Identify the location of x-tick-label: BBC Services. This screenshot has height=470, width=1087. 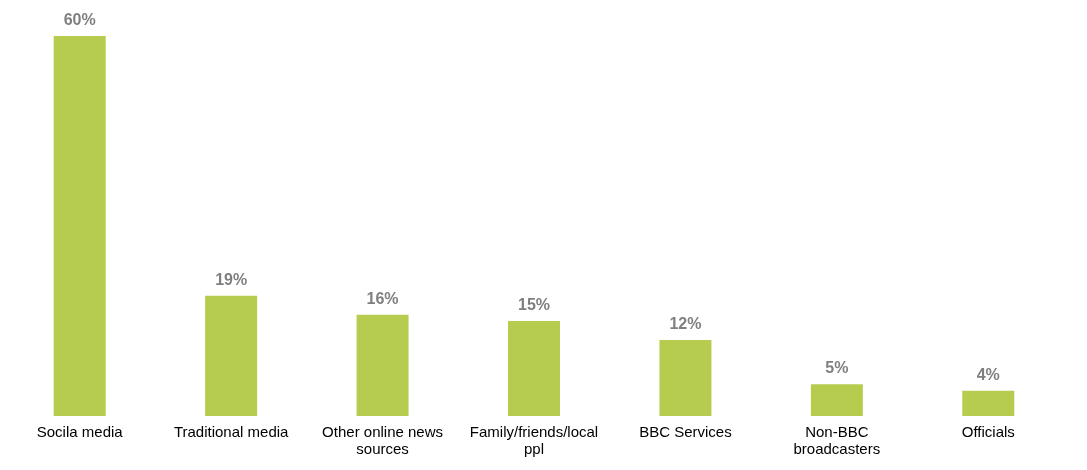
(685, 431).